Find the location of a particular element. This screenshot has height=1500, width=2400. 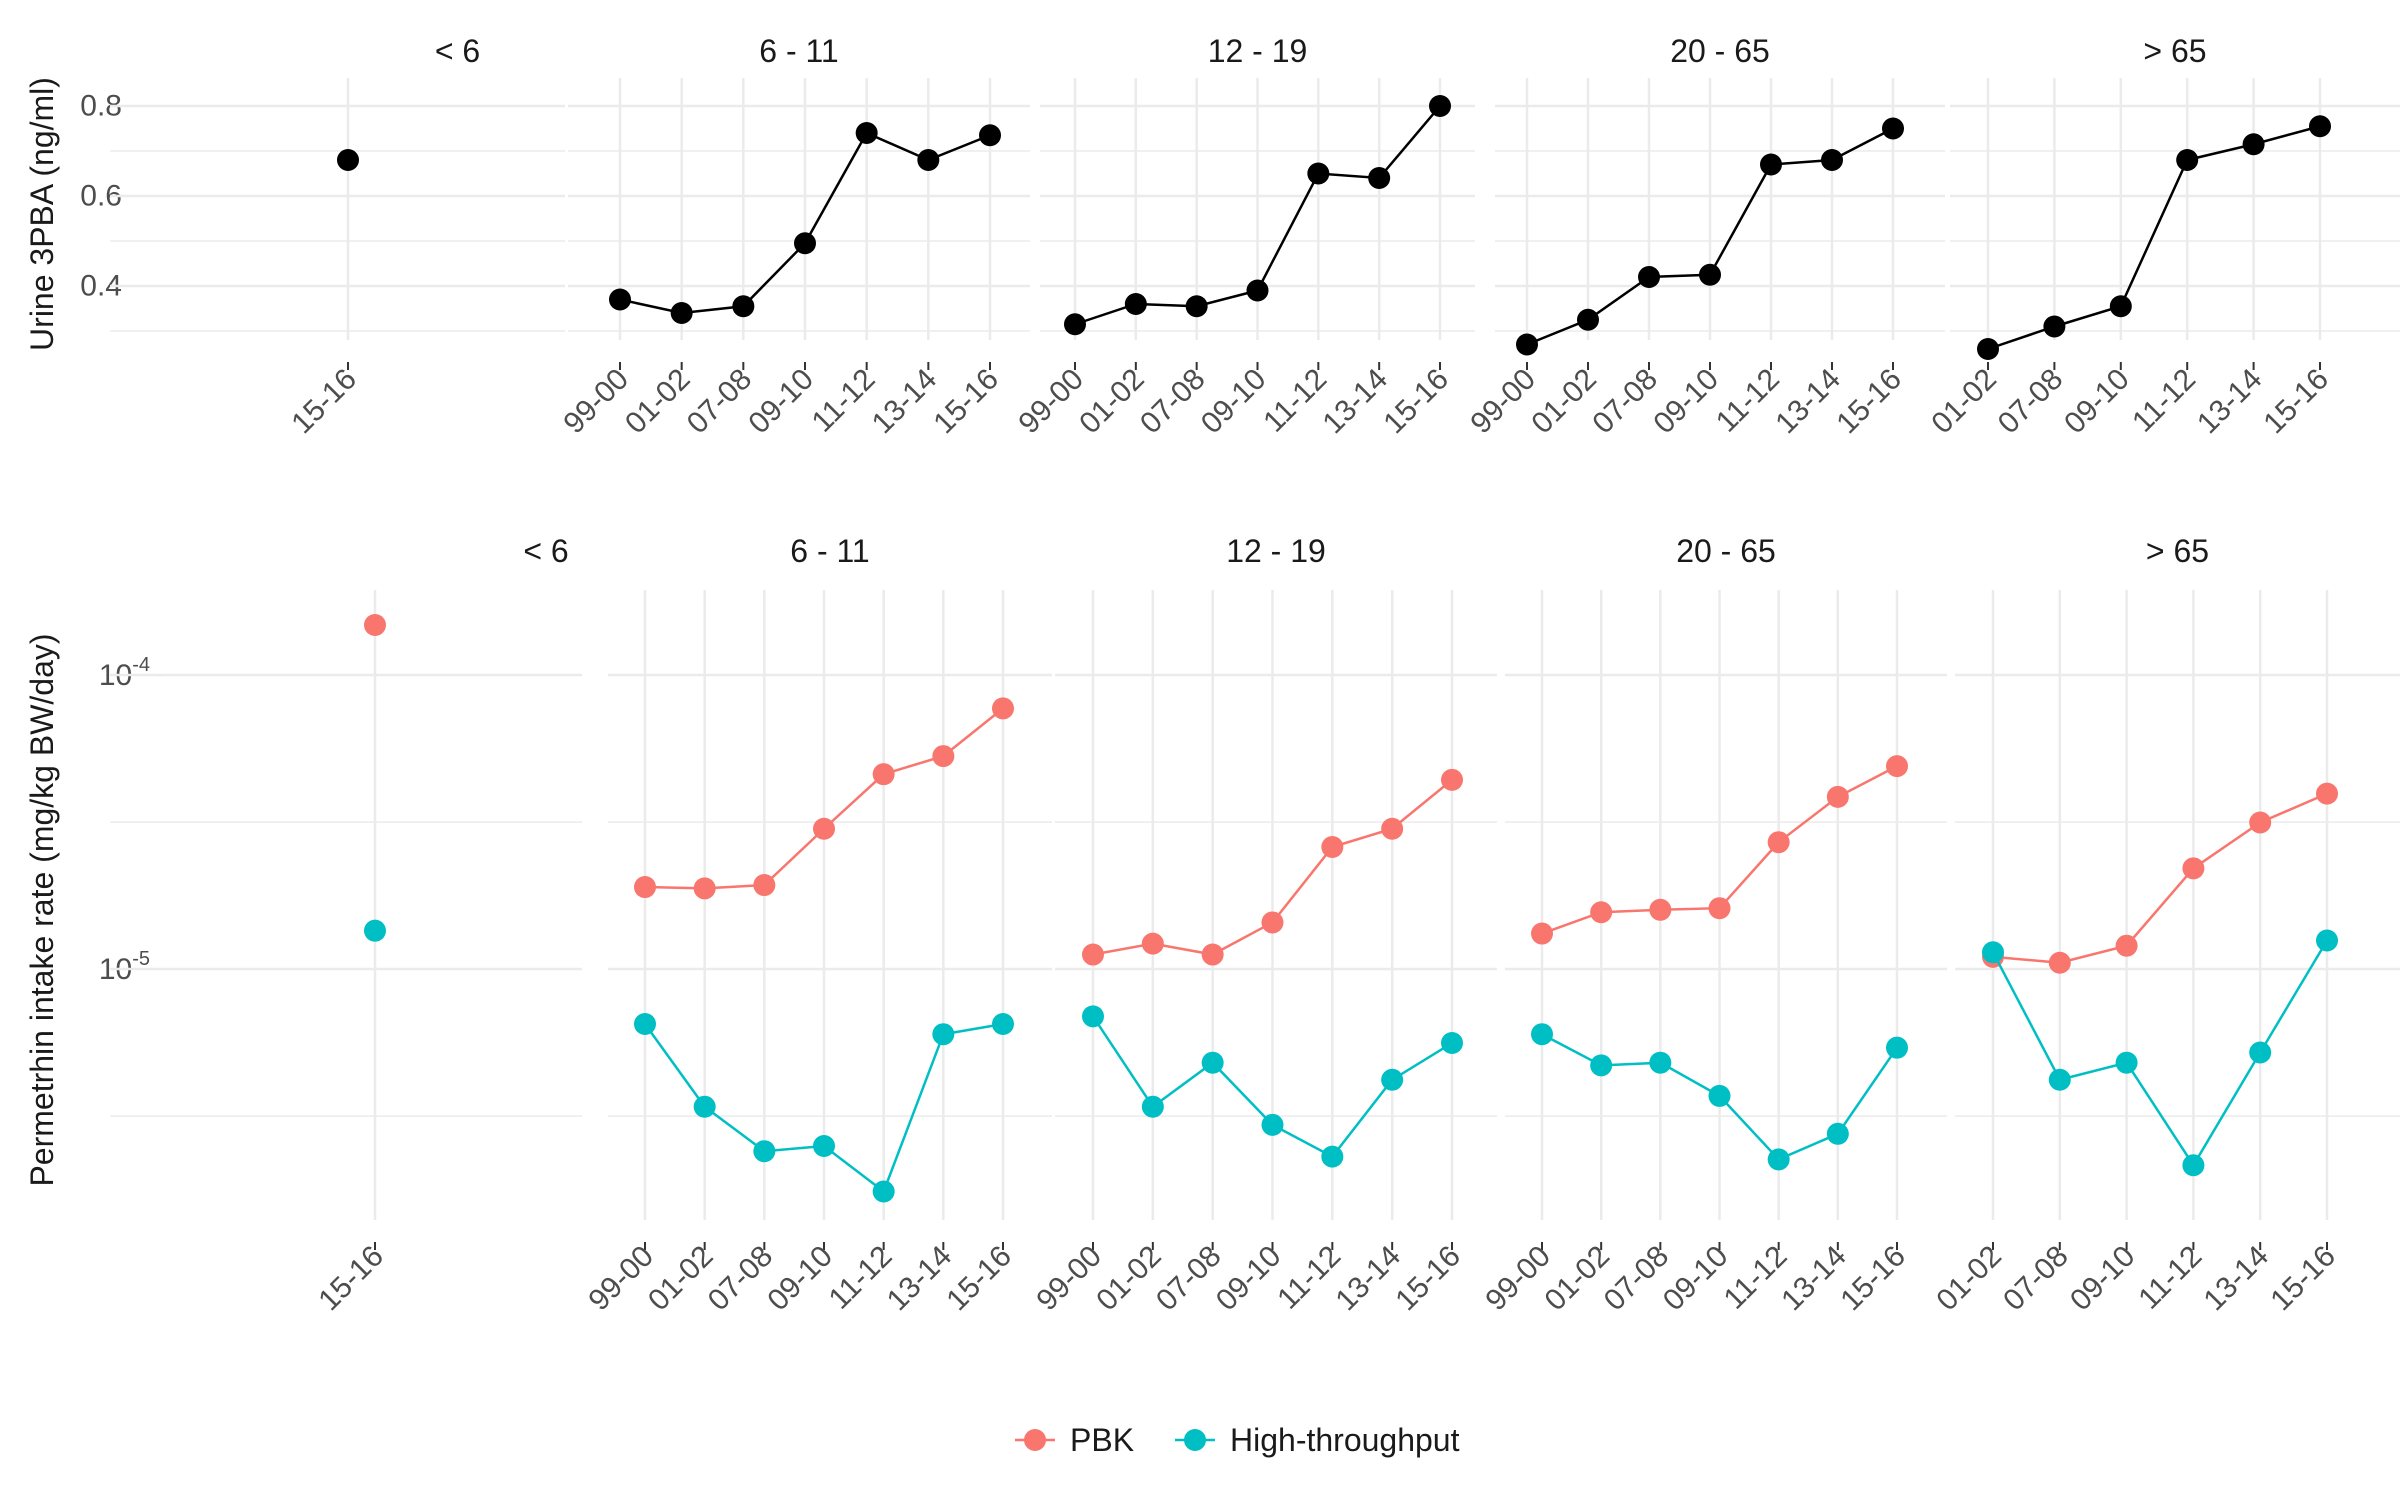

legend-label: PBK is located at coordinates (1102, 1440).